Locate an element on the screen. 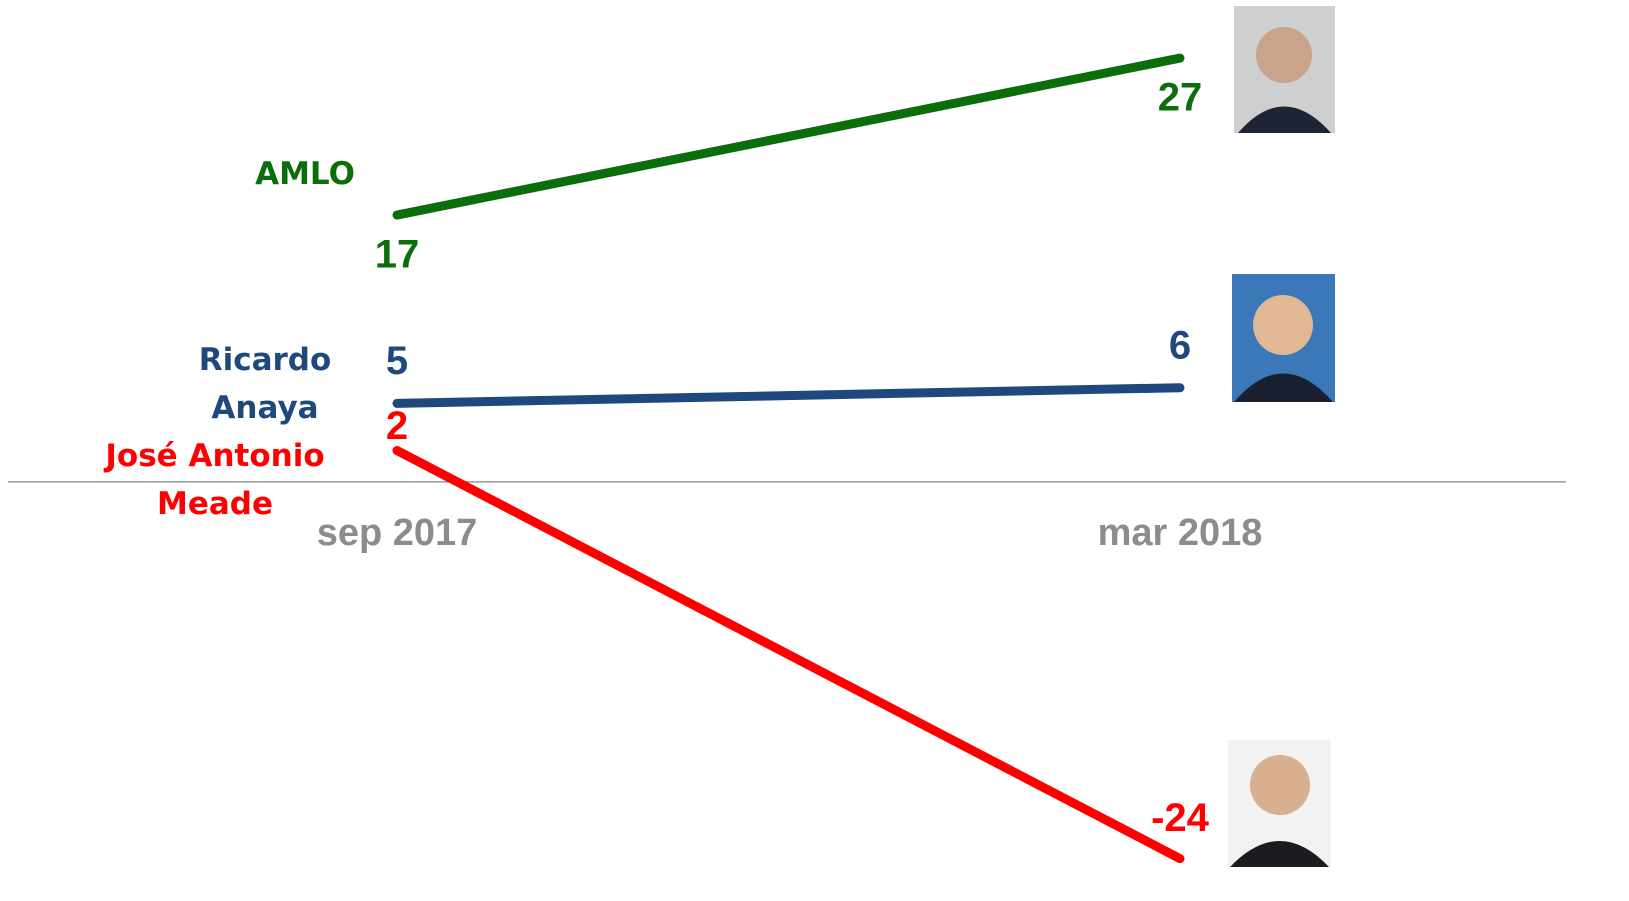 The image size is (1629, 901). data-label: 27 is located at coordinates (1180, 98).